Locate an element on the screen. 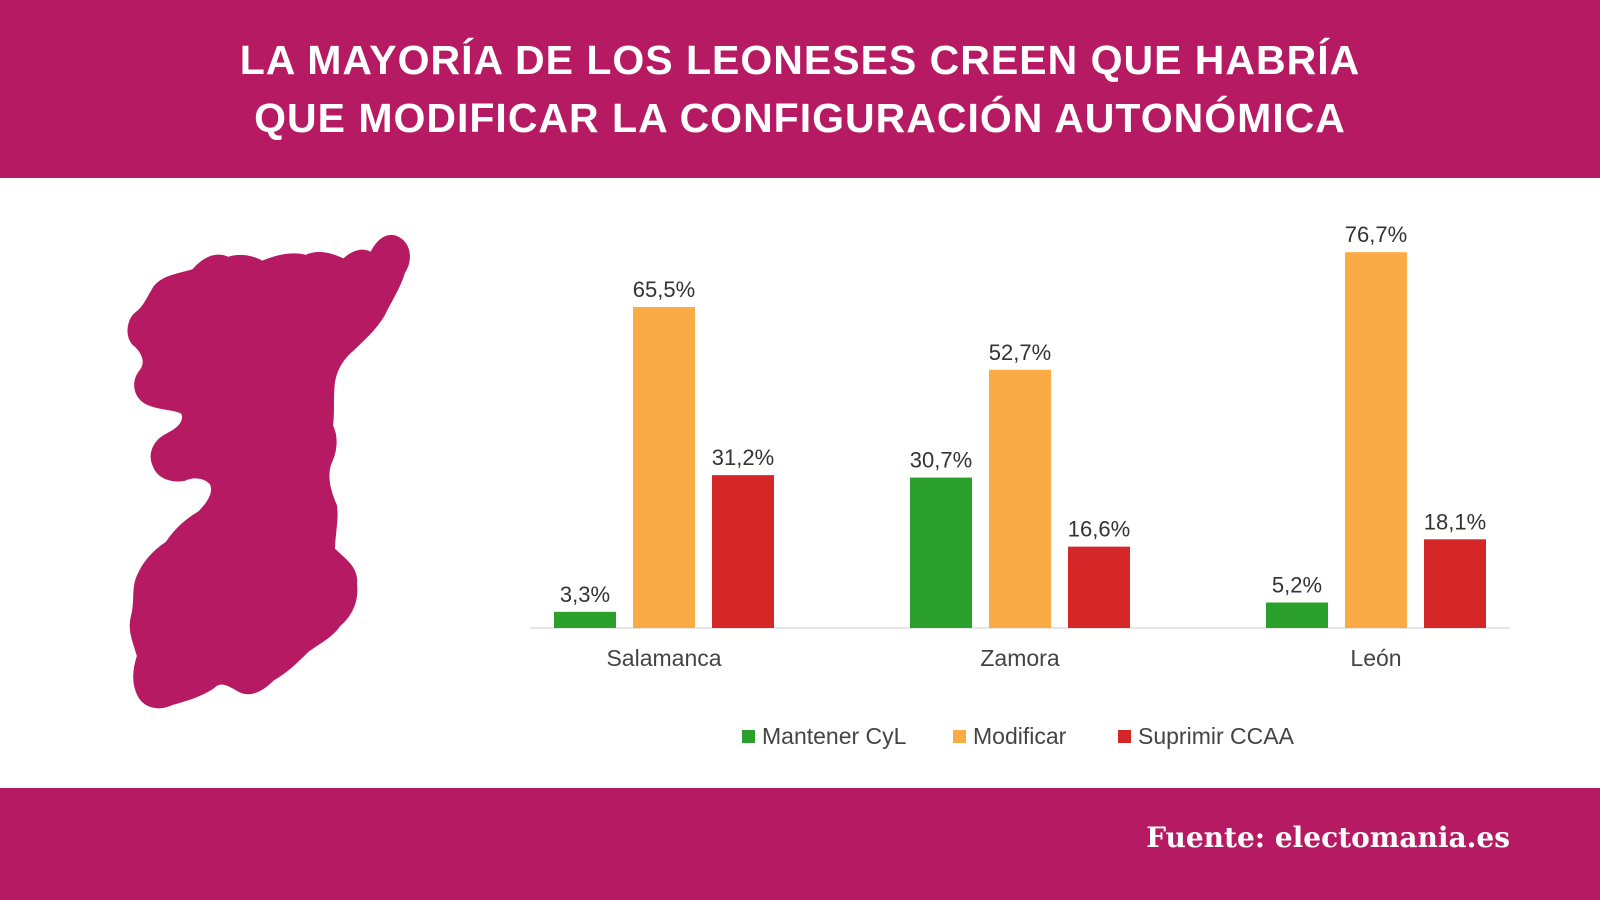  bar-salamanca-suprimir-ccaa is located at coordinates (743, 551).